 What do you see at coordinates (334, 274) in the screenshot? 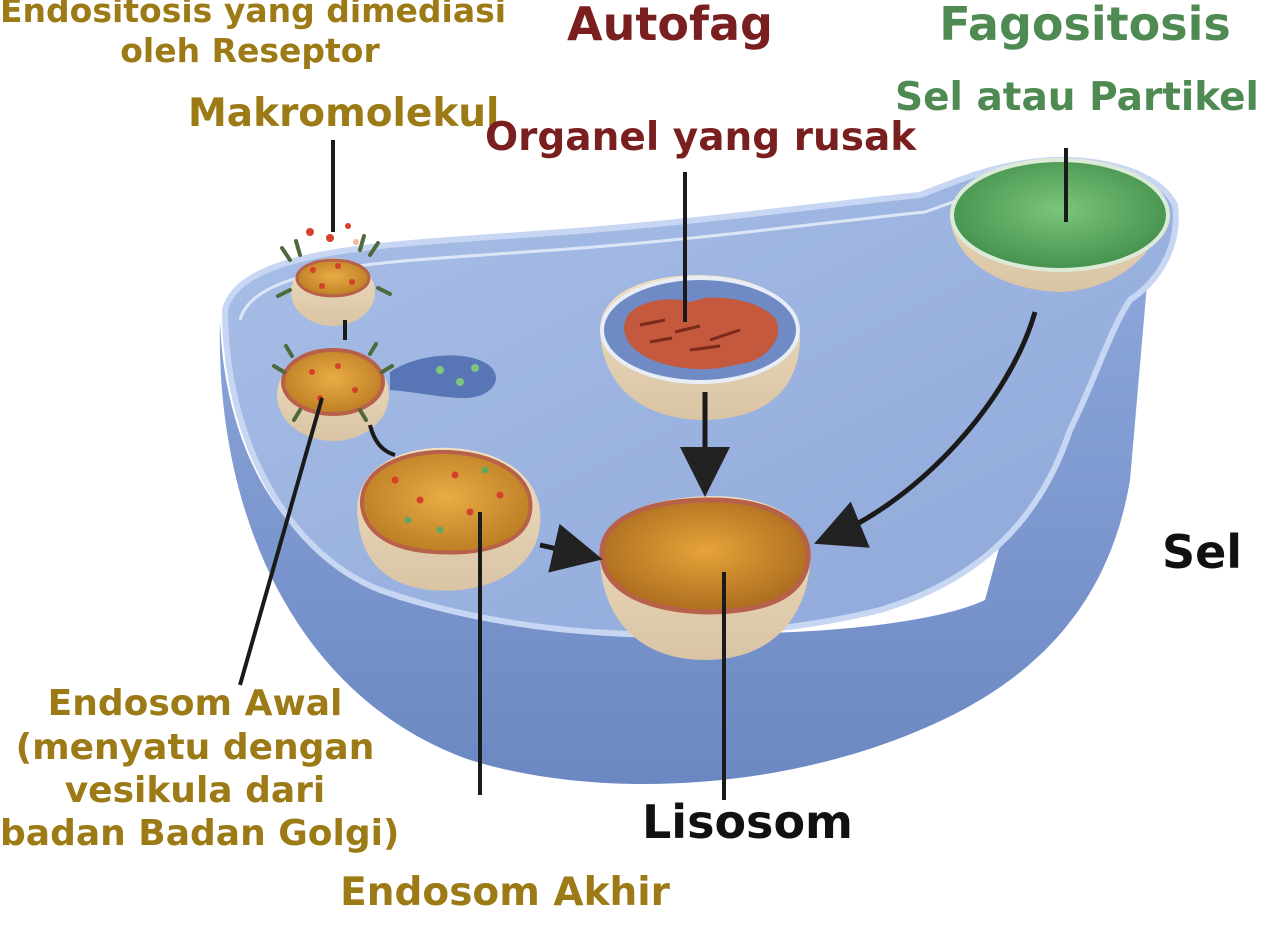
I see `coated-pit` at bounding box center [334, 274].